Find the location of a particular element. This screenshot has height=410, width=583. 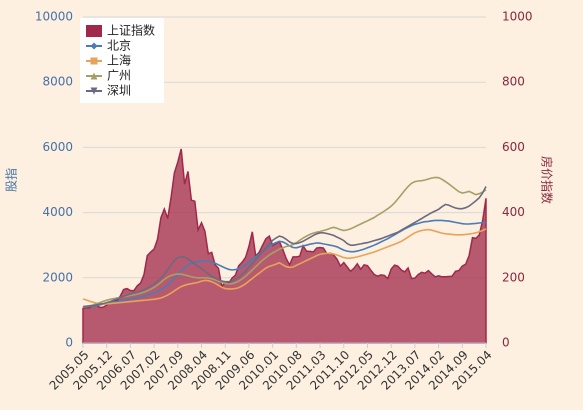

y-tick-label: 4000 is located at coordinates (57, 212).